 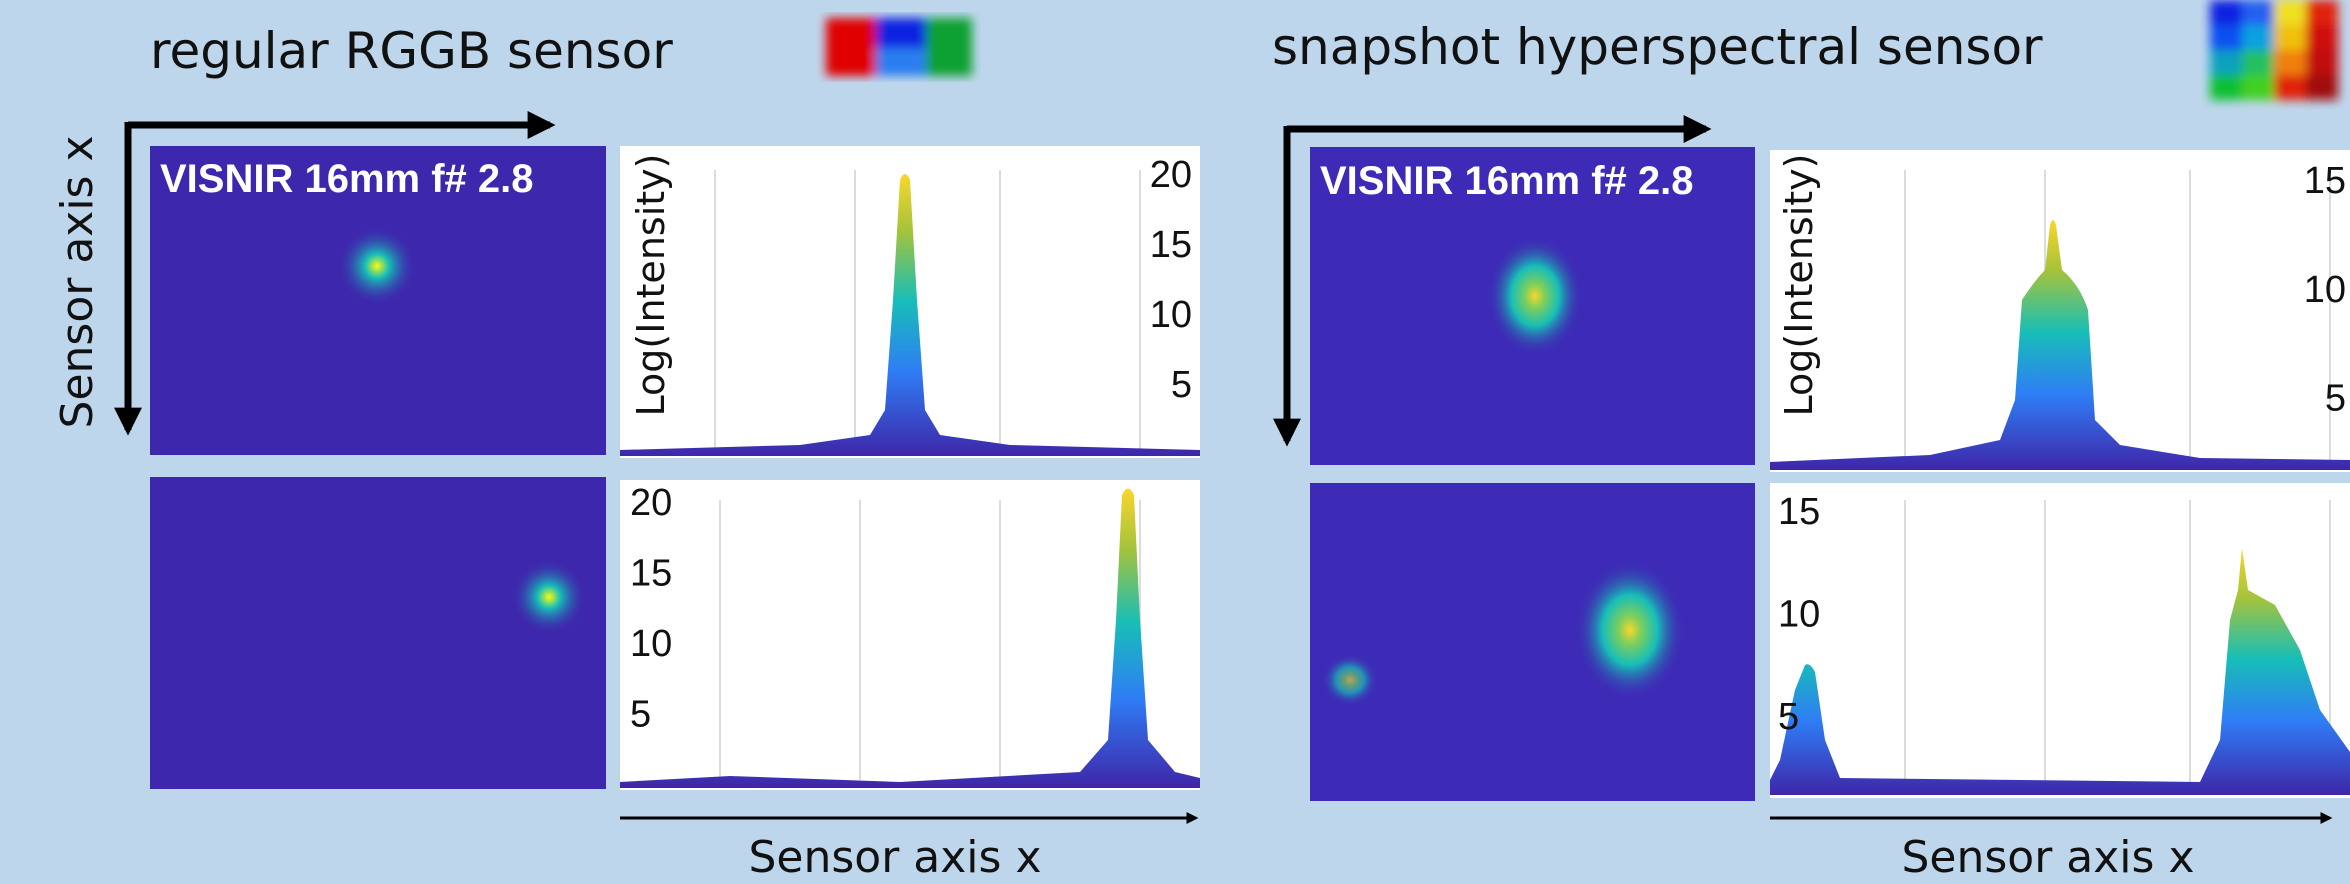 I want to click on plot-area, so click(x=910, y=635).